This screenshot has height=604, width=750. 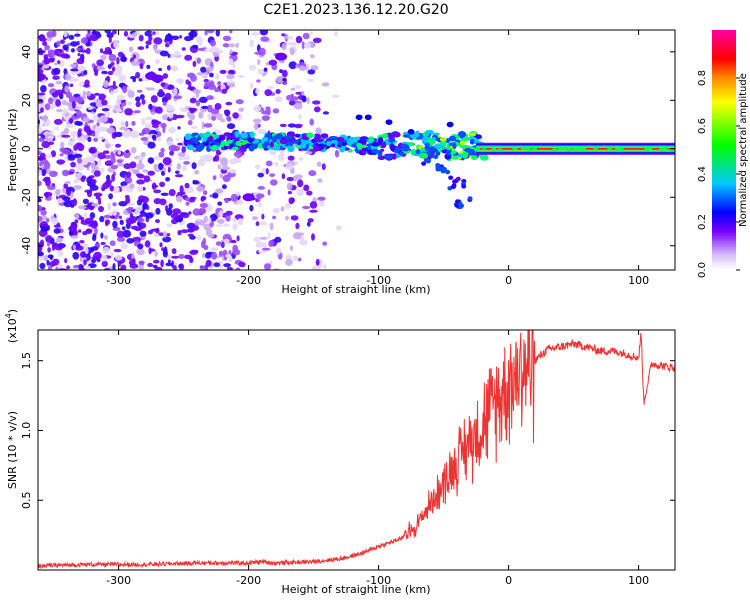 I want to click on spectrogram-x-tick-label: -300, so click(x=118, y=280).